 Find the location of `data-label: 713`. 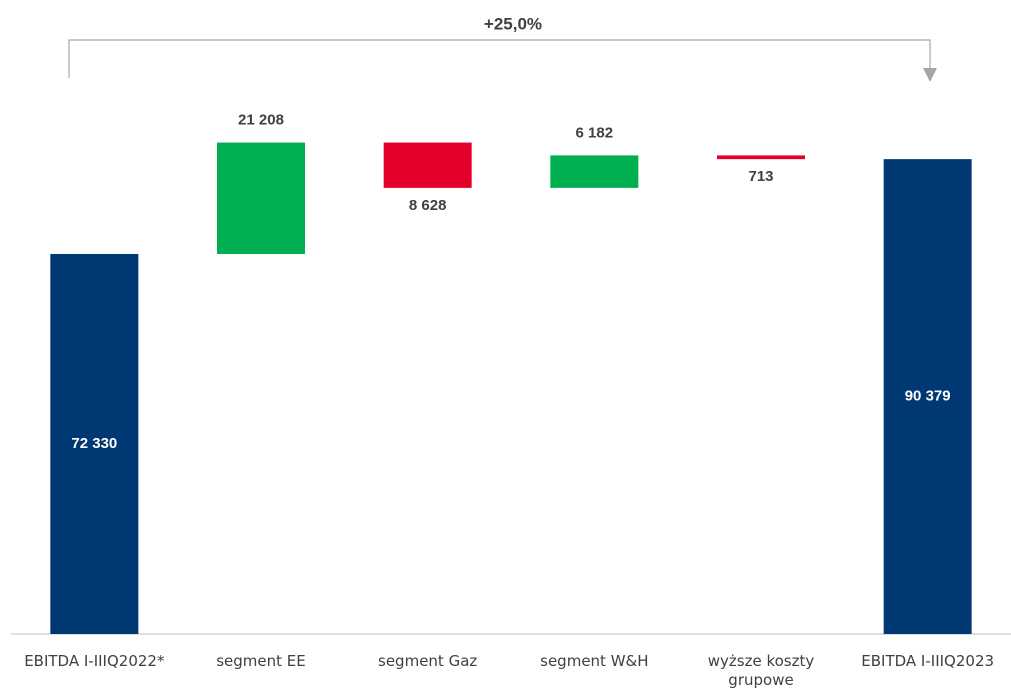

data-label: 713 is located at coordinates (760, 176).